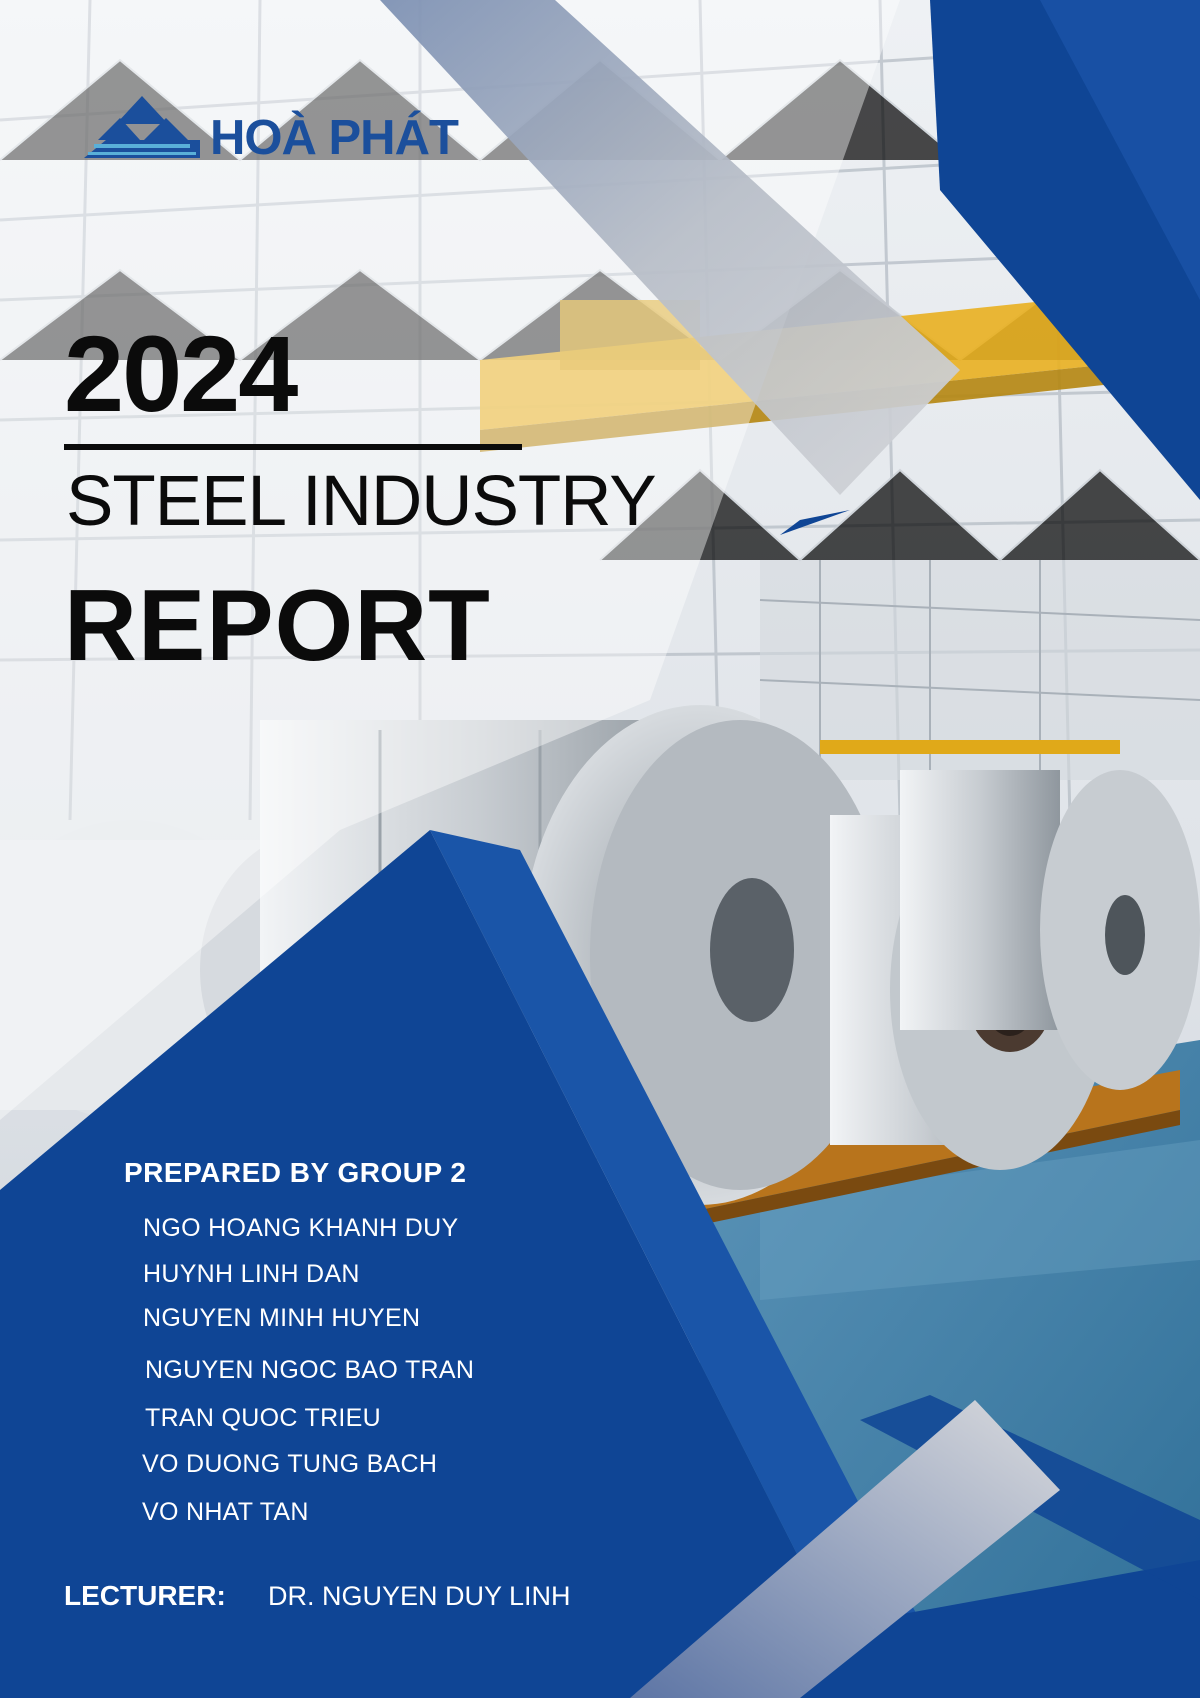  What do you see at coordinates (290, 1464) in the screenshot?
I see `group-member: VO DUONG TUNG BACH` at bounding box center [290, 1464].